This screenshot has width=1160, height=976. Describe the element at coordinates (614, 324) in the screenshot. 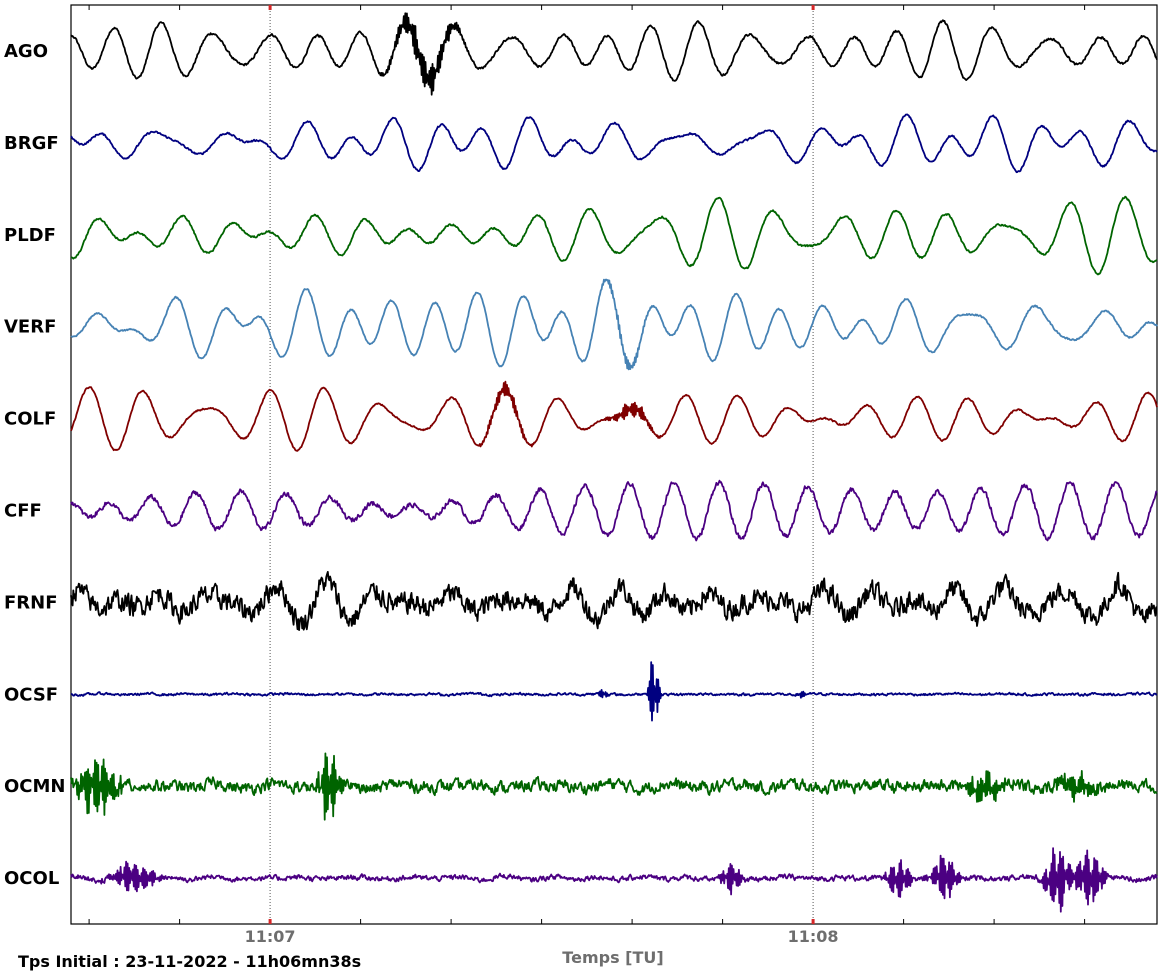

I see `trace-verf` at that location.